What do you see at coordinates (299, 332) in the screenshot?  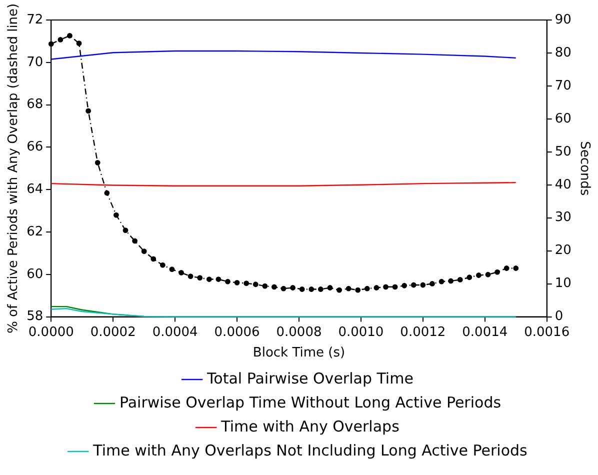 I see `x-tick-label: 0.0008` at bounding box center [299, 332].